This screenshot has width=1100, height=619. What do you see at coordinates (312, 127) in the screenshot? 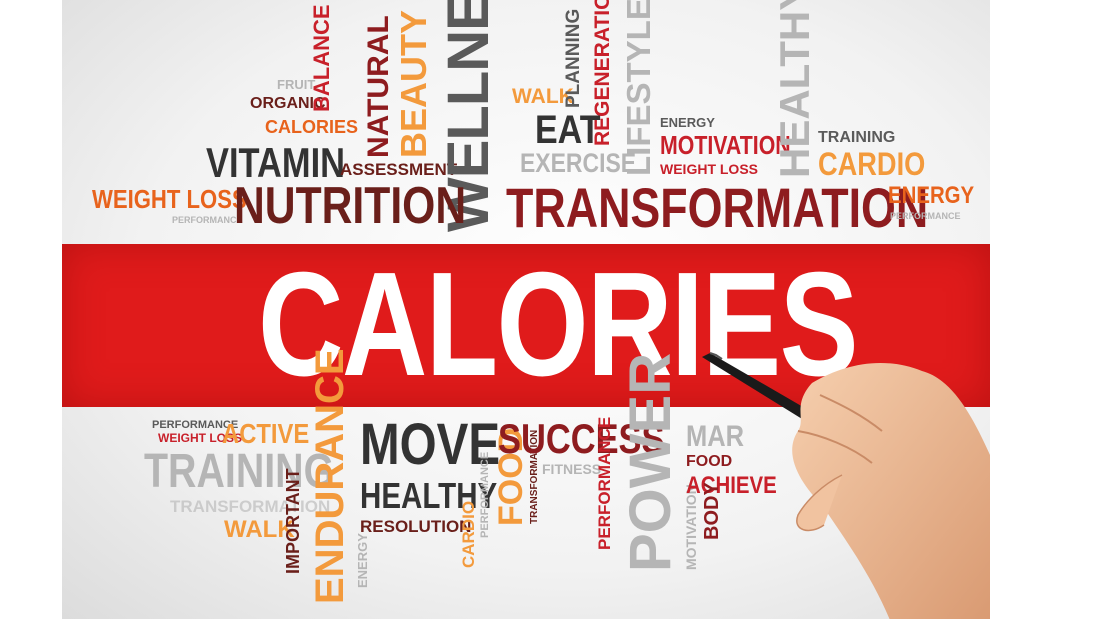
I see `word-calories-small: CALORIES` at bounding box center [312, 127].